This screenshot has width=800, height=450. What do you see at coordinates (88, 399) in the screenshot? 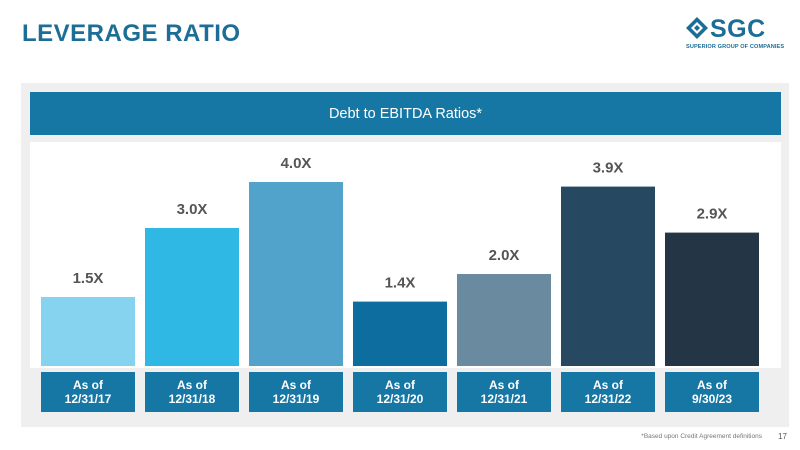
I see `category-label-line-1: 12/31/17` at bounding box center [88, 399].